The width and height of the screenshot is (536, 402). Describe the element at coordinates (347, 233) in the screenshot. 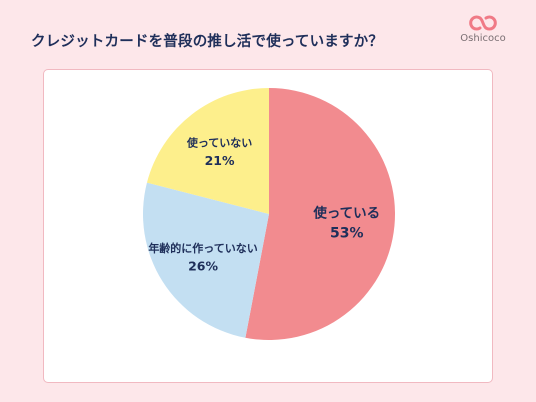

I see `slice-value-1: 53%` at that location.